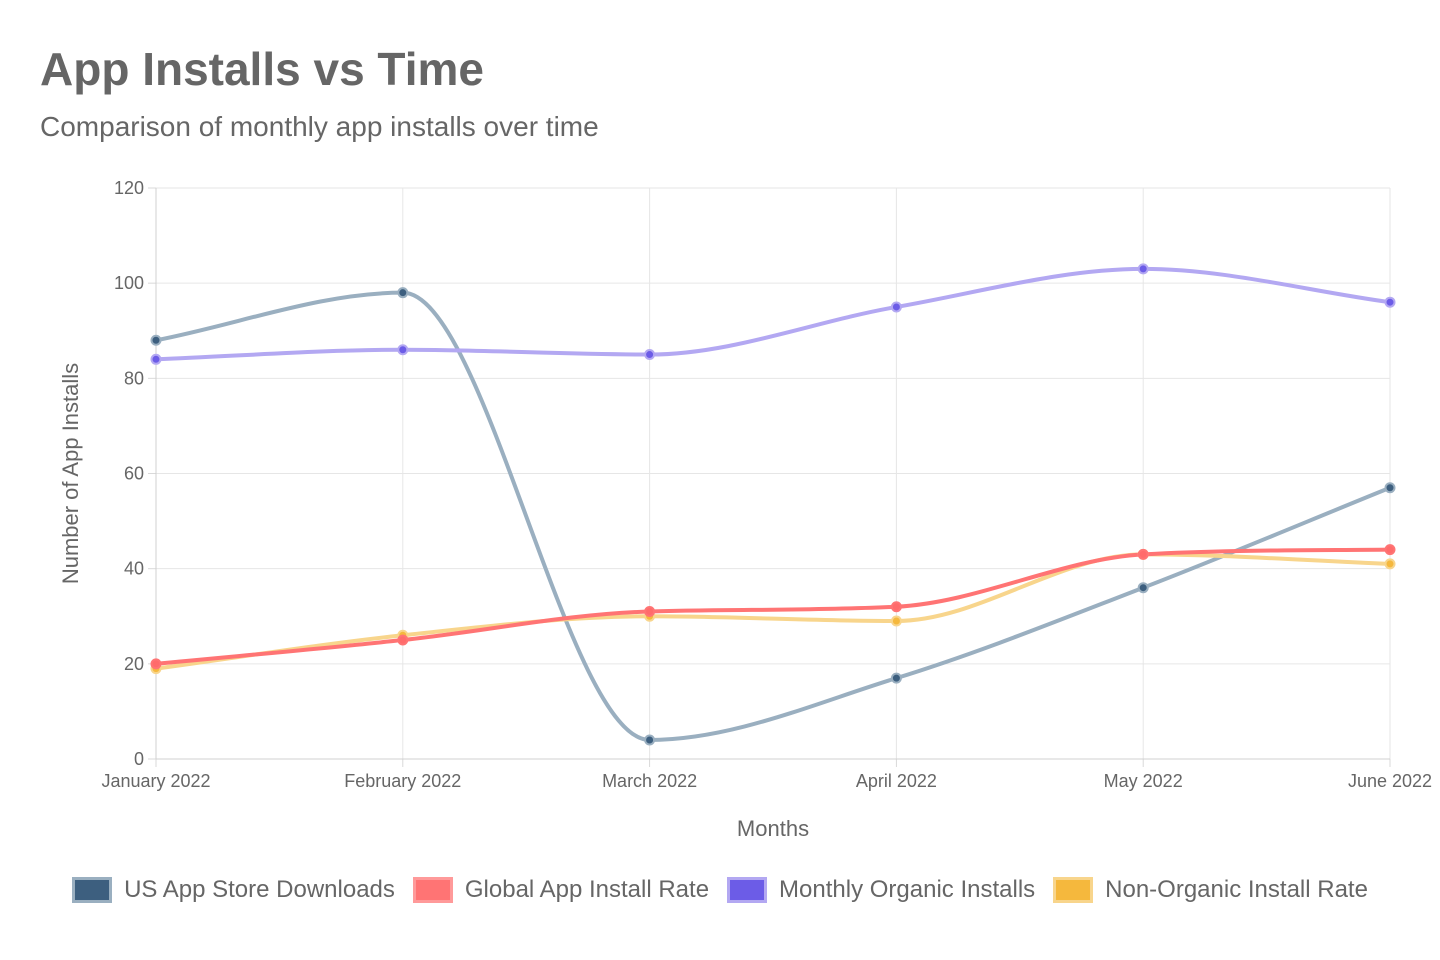 The image size is (1440, 960). I want to click on legend-label: Monthly Organic Installs, so click(907, 889).